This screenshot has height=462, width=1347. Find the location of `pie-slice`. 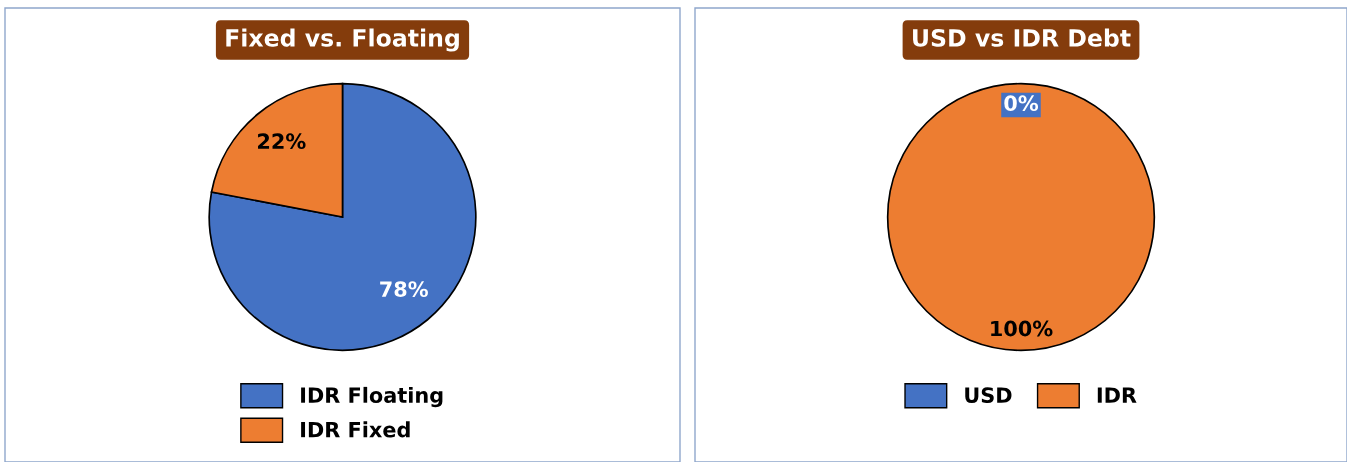

pie-slice is located at coordinates (342, 217).